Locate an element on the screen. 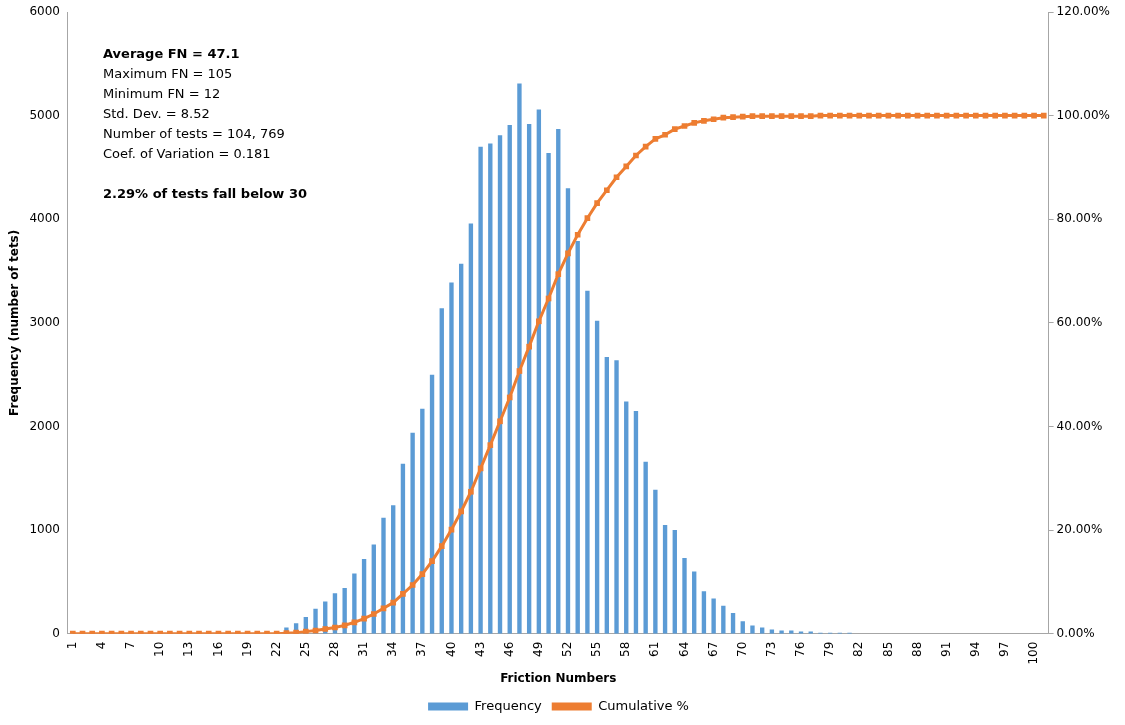  x-tick-label: 31 is located at coordinates (363, 649).